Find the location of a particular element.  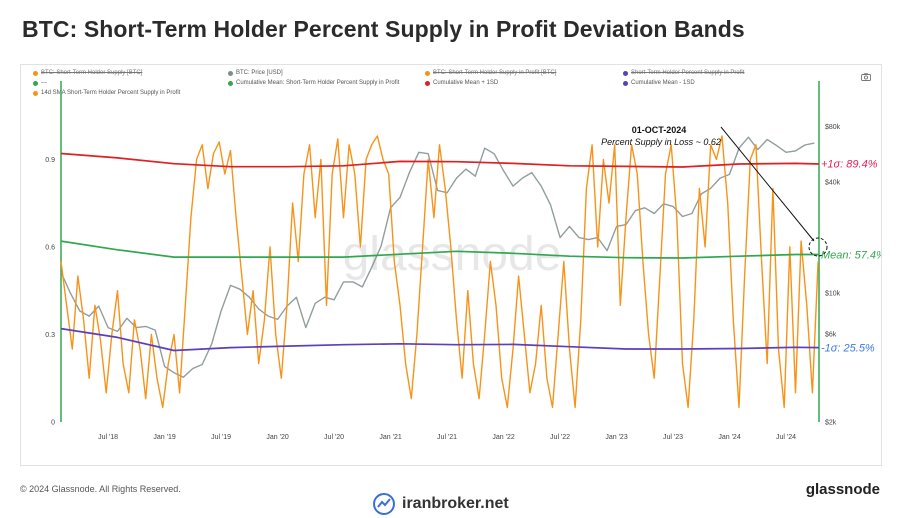

x-tick-label: Jul '20 is located at coordinates (334, 437).